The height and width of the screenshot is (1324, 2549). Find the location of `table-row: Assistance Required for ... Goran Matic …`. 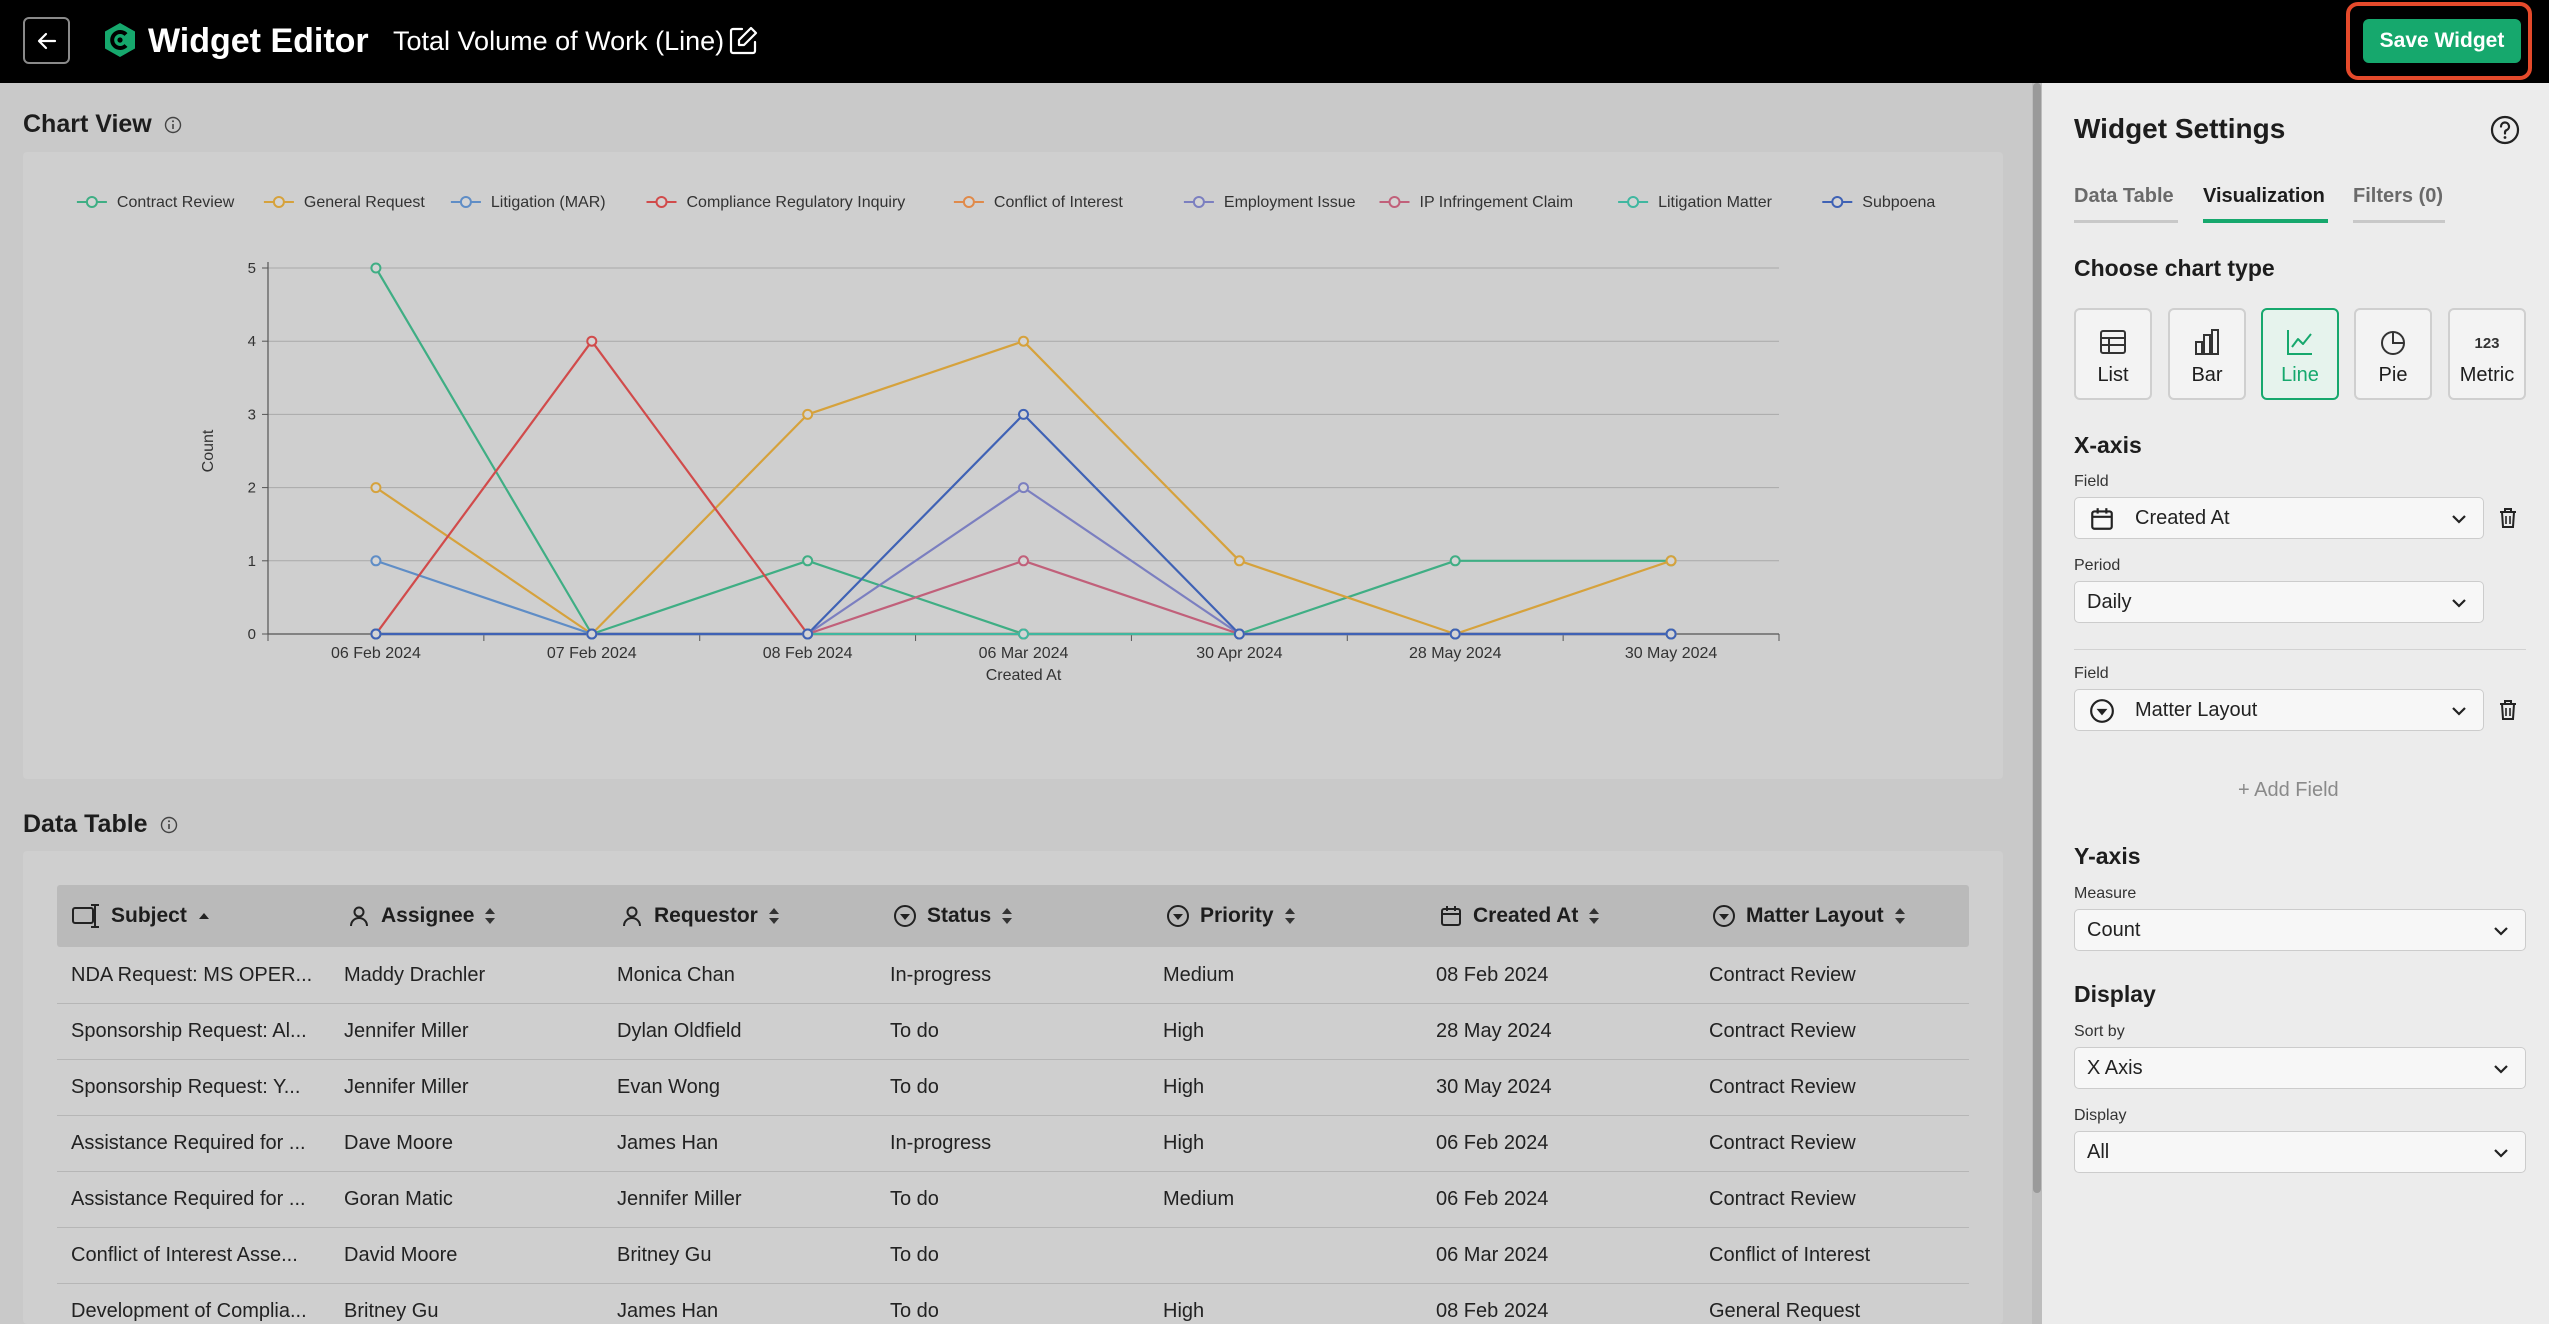

table-row: Assistance Required for ... Goran Matic … is located at coordinates (1013, 1199).